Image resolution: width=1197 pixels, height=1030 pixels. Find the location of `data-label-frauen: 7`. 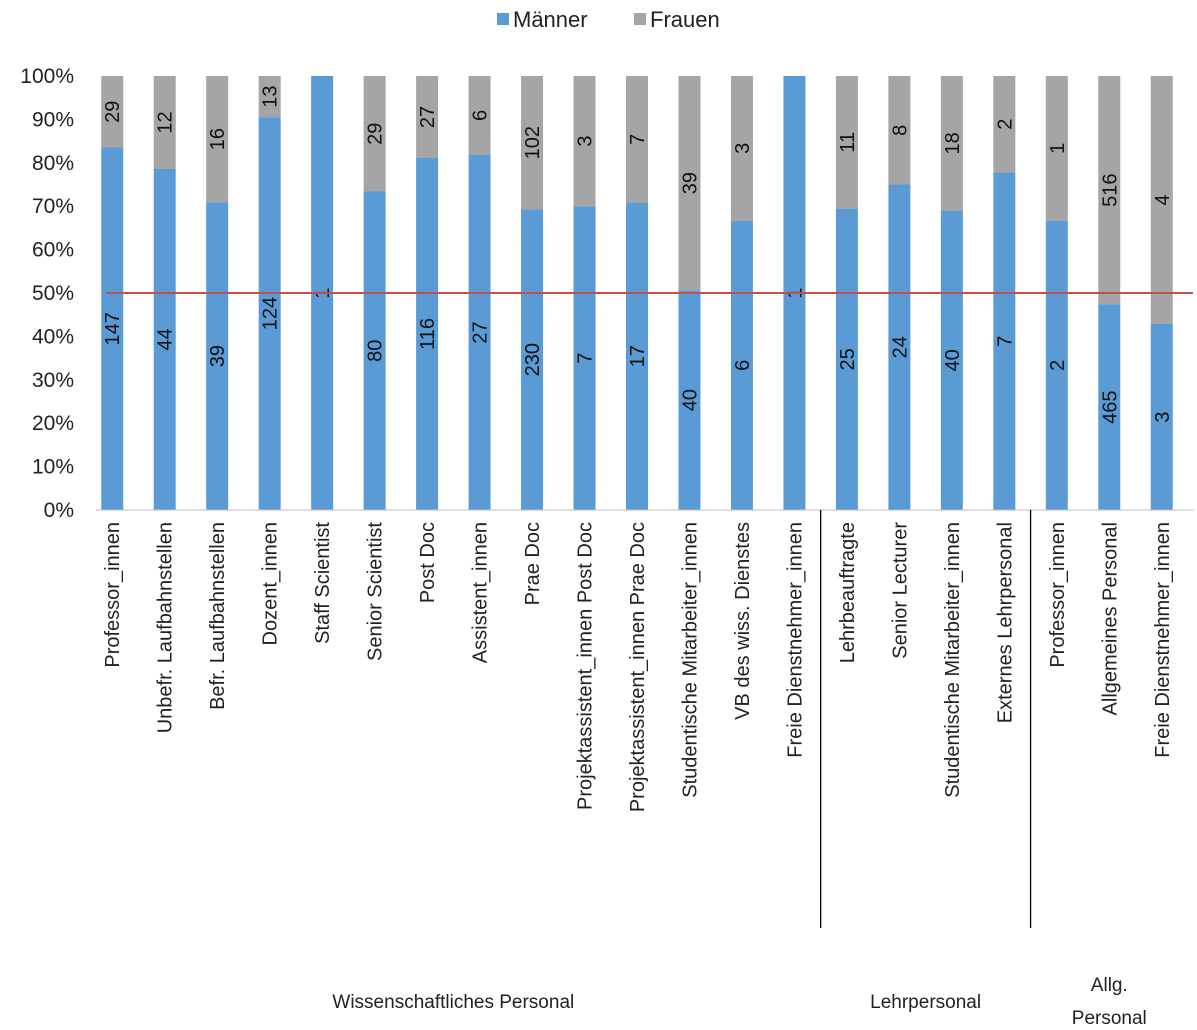

data-label-frauen: 7 is located at coordinates (638, 139).